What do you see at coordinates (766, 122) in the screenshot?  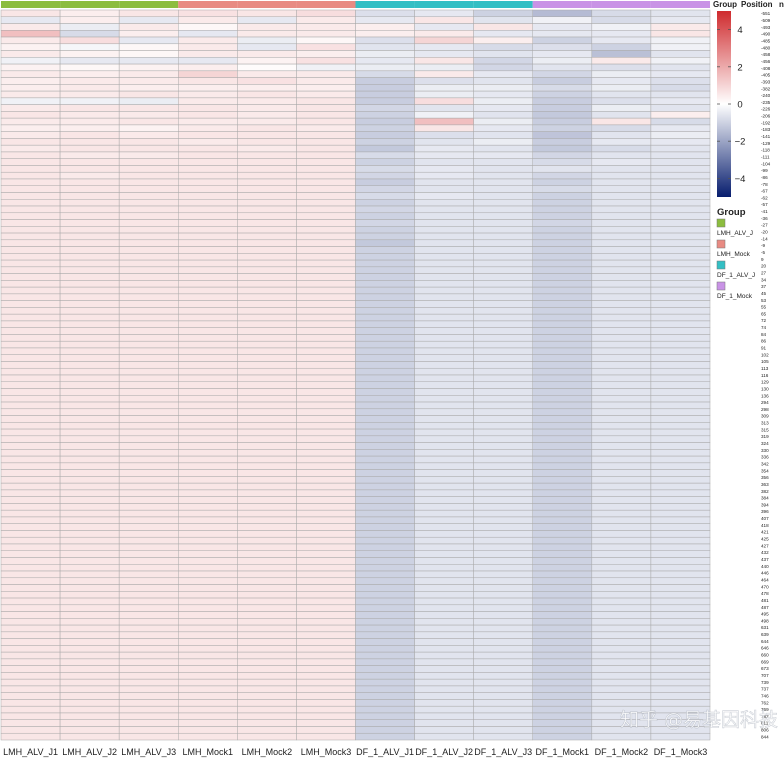 I see `row-label: -192` at bounding box center [766, 122].